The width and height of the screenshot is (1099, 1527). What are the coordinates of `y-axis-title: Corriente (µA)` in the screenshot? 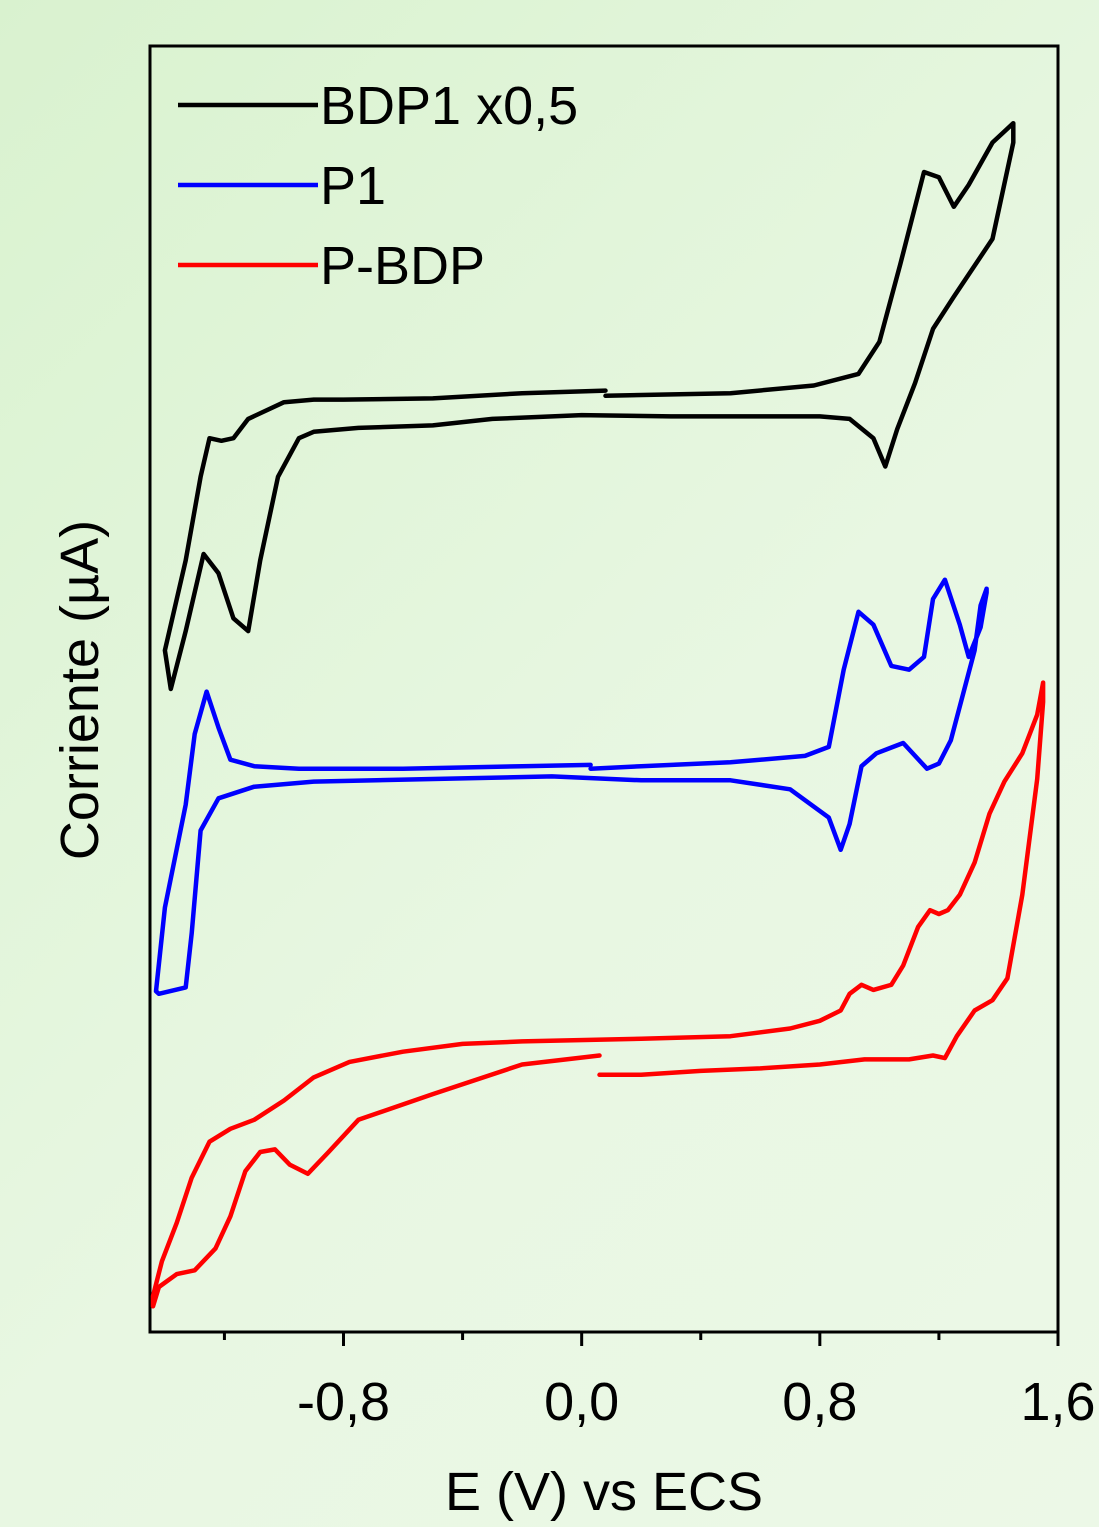 It's located at (80, 690).